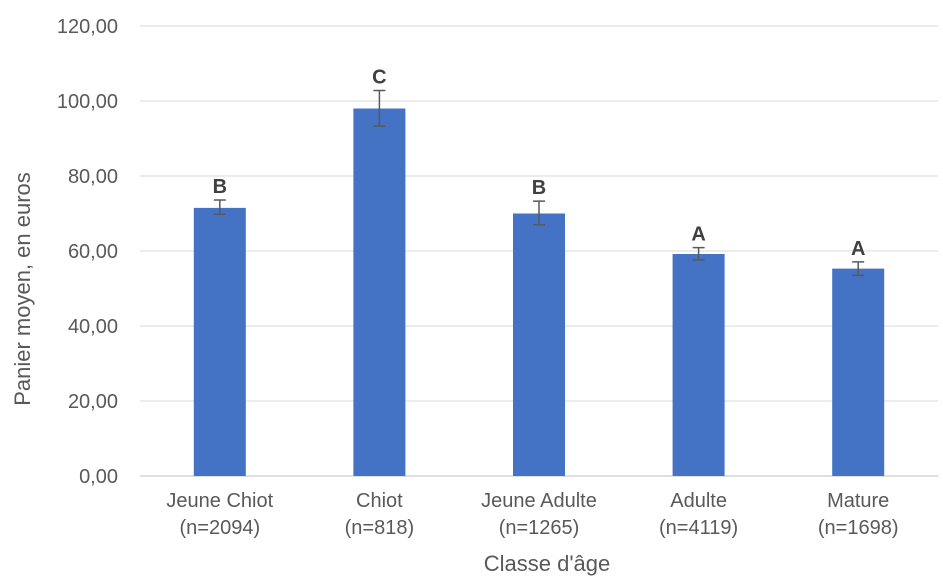 The height and width of the screenshot is (579, 943). Describe the element at coordinates (379, 78) in the screenshot. I see `significance-label: C` at that location.